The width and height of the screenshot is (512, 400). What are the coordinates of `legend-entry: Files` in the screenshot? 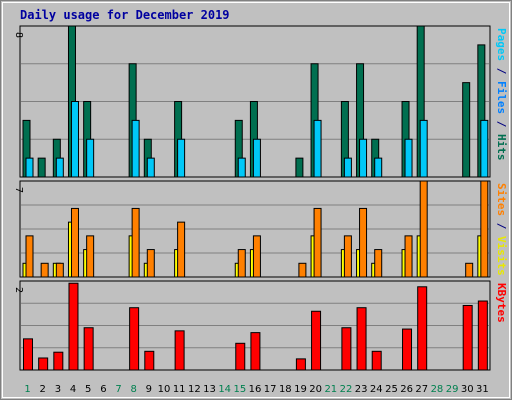 It's located at (501, 97).